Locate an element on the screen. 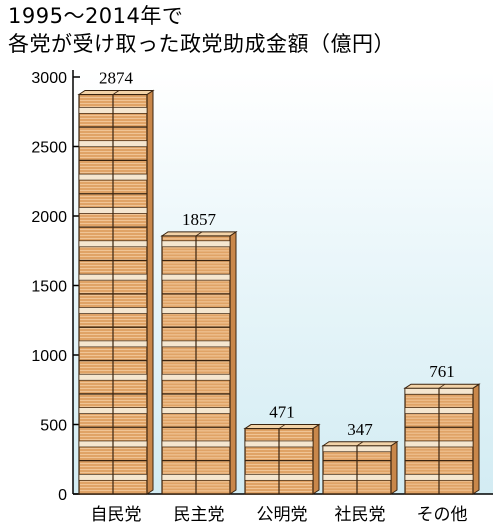 This screenshot has height=531, width=500. y-tick-label: 2000 is located at coordinates (49, 217).